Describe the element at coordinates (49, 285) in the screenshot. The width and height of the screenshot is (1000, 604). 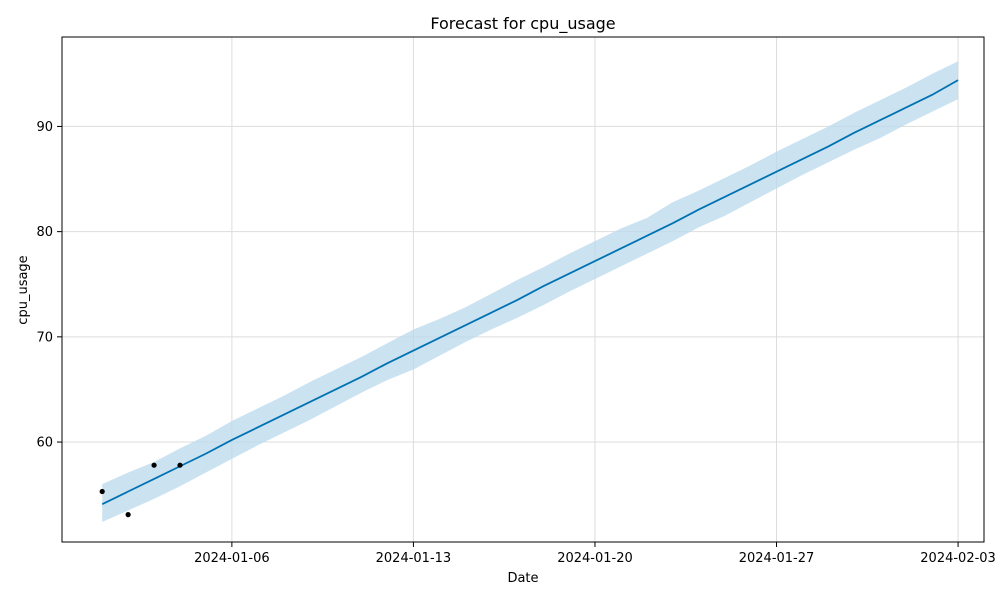
I see `y-axis-ticks: 60 70 80 90` at that location.